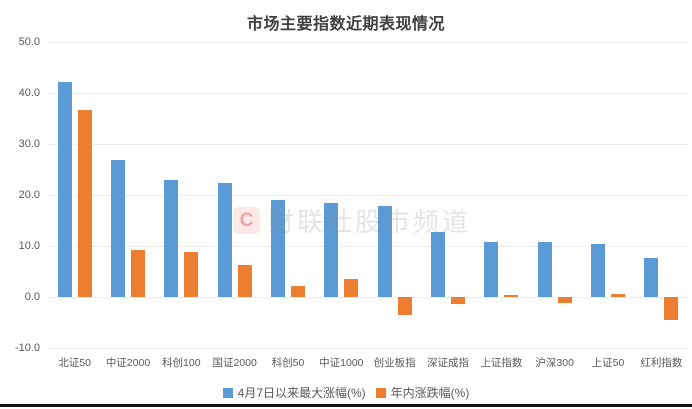 The image size is (692, 409). What do you see at coordinates (554, 363) in the screenshot?
I see `x-axis-category-label: 沪深300` at bounding box center [554, 363].